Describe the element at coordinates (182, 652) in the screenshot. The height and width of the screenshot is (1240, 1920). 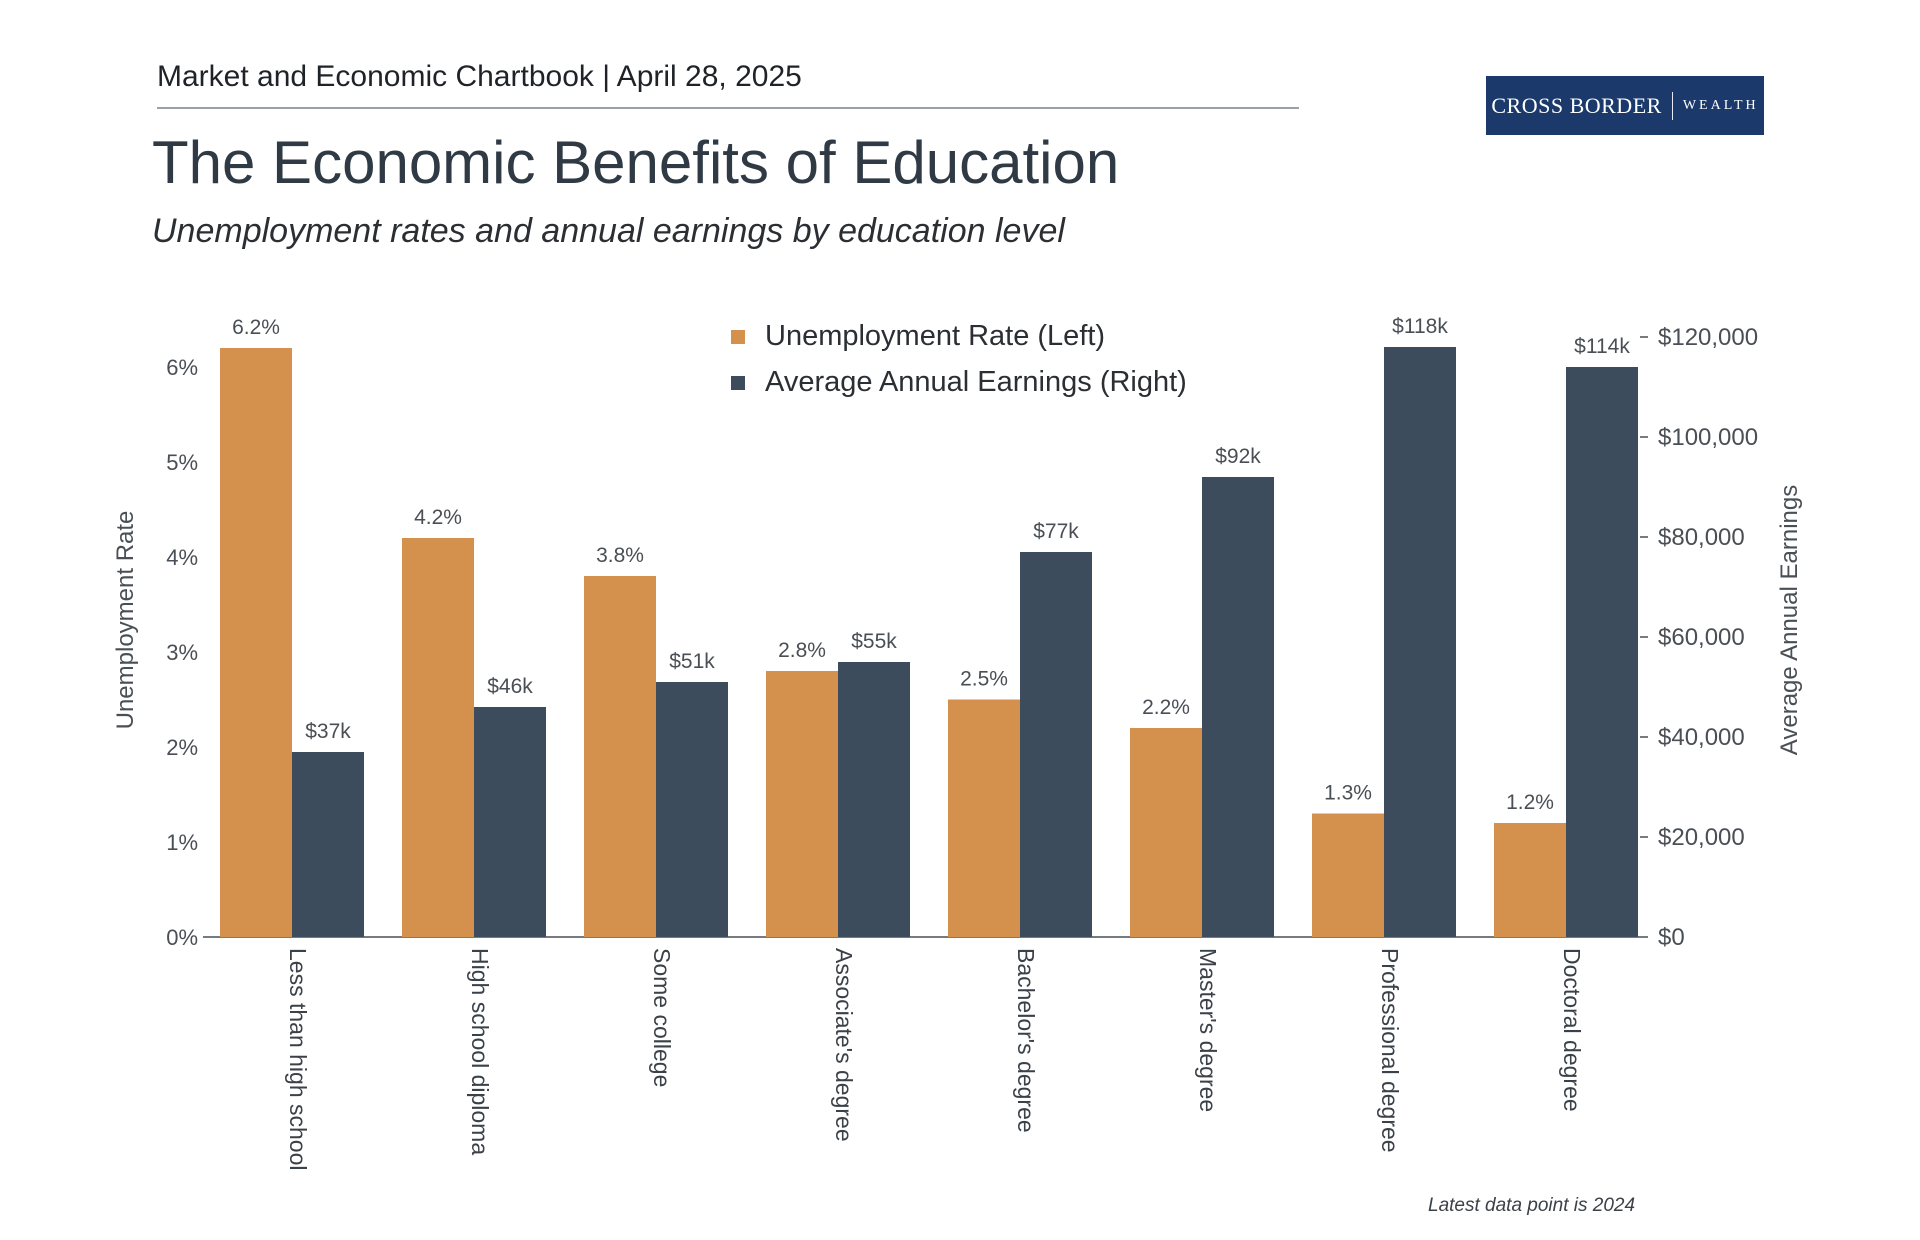
I see `left-tick-label: 3%` at that location.